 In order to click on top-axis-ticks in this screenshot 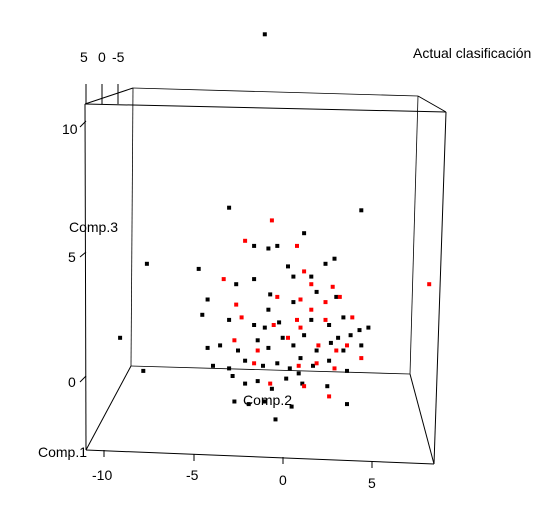, I will do `click(102, 94)`.